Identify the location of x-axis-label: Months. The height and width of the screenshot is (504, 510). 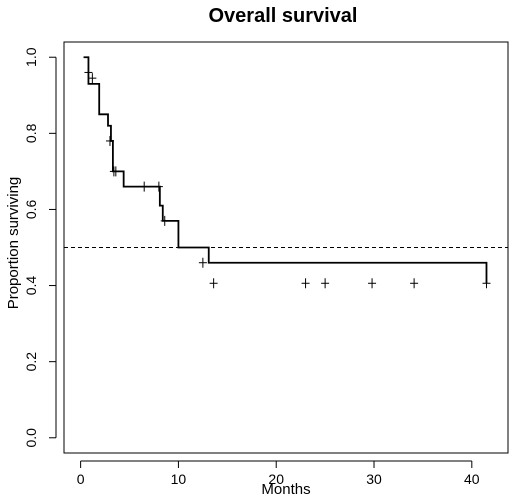
(285, 489).